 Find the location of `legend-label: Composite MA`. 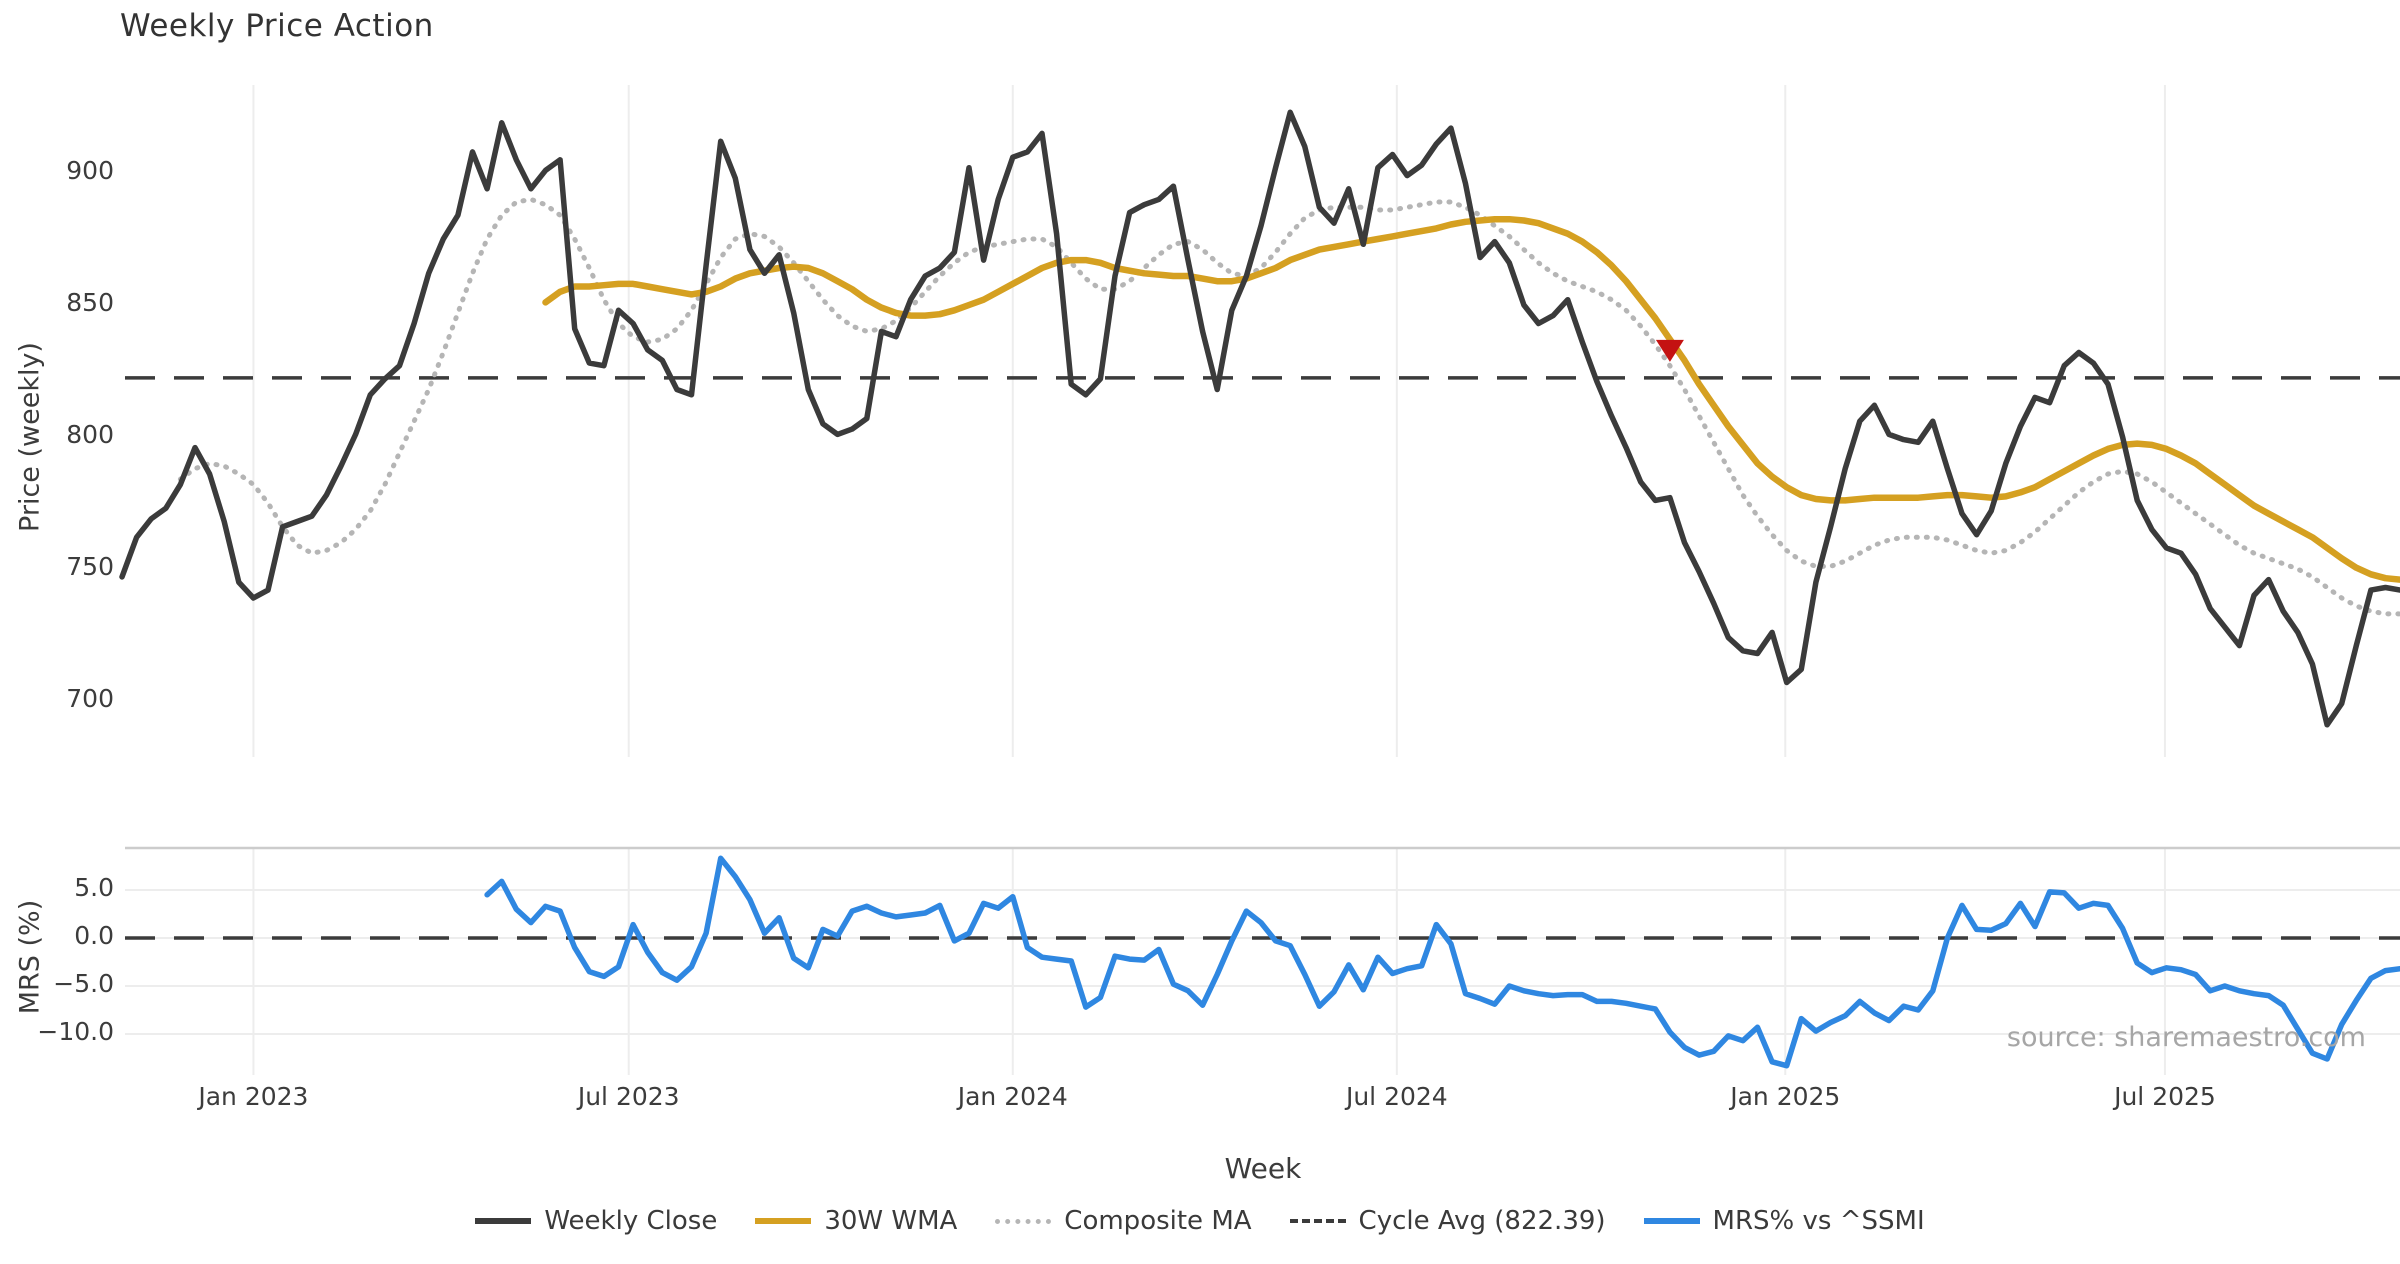

legend-label: Composite MA is located at coordinates (1157, 1221).